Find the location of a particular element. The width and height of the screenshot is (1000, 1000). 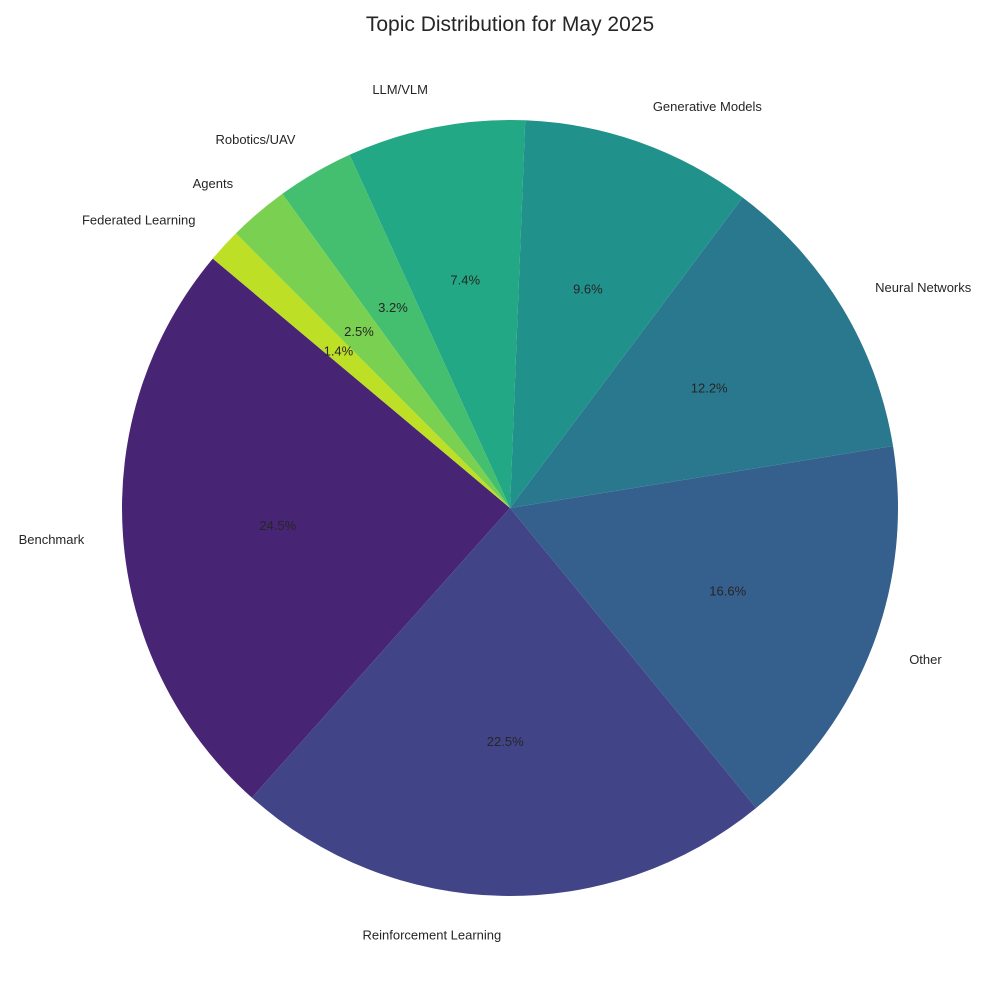

slice-percentage-label: 3.2% is located at coordinates (393, 307).